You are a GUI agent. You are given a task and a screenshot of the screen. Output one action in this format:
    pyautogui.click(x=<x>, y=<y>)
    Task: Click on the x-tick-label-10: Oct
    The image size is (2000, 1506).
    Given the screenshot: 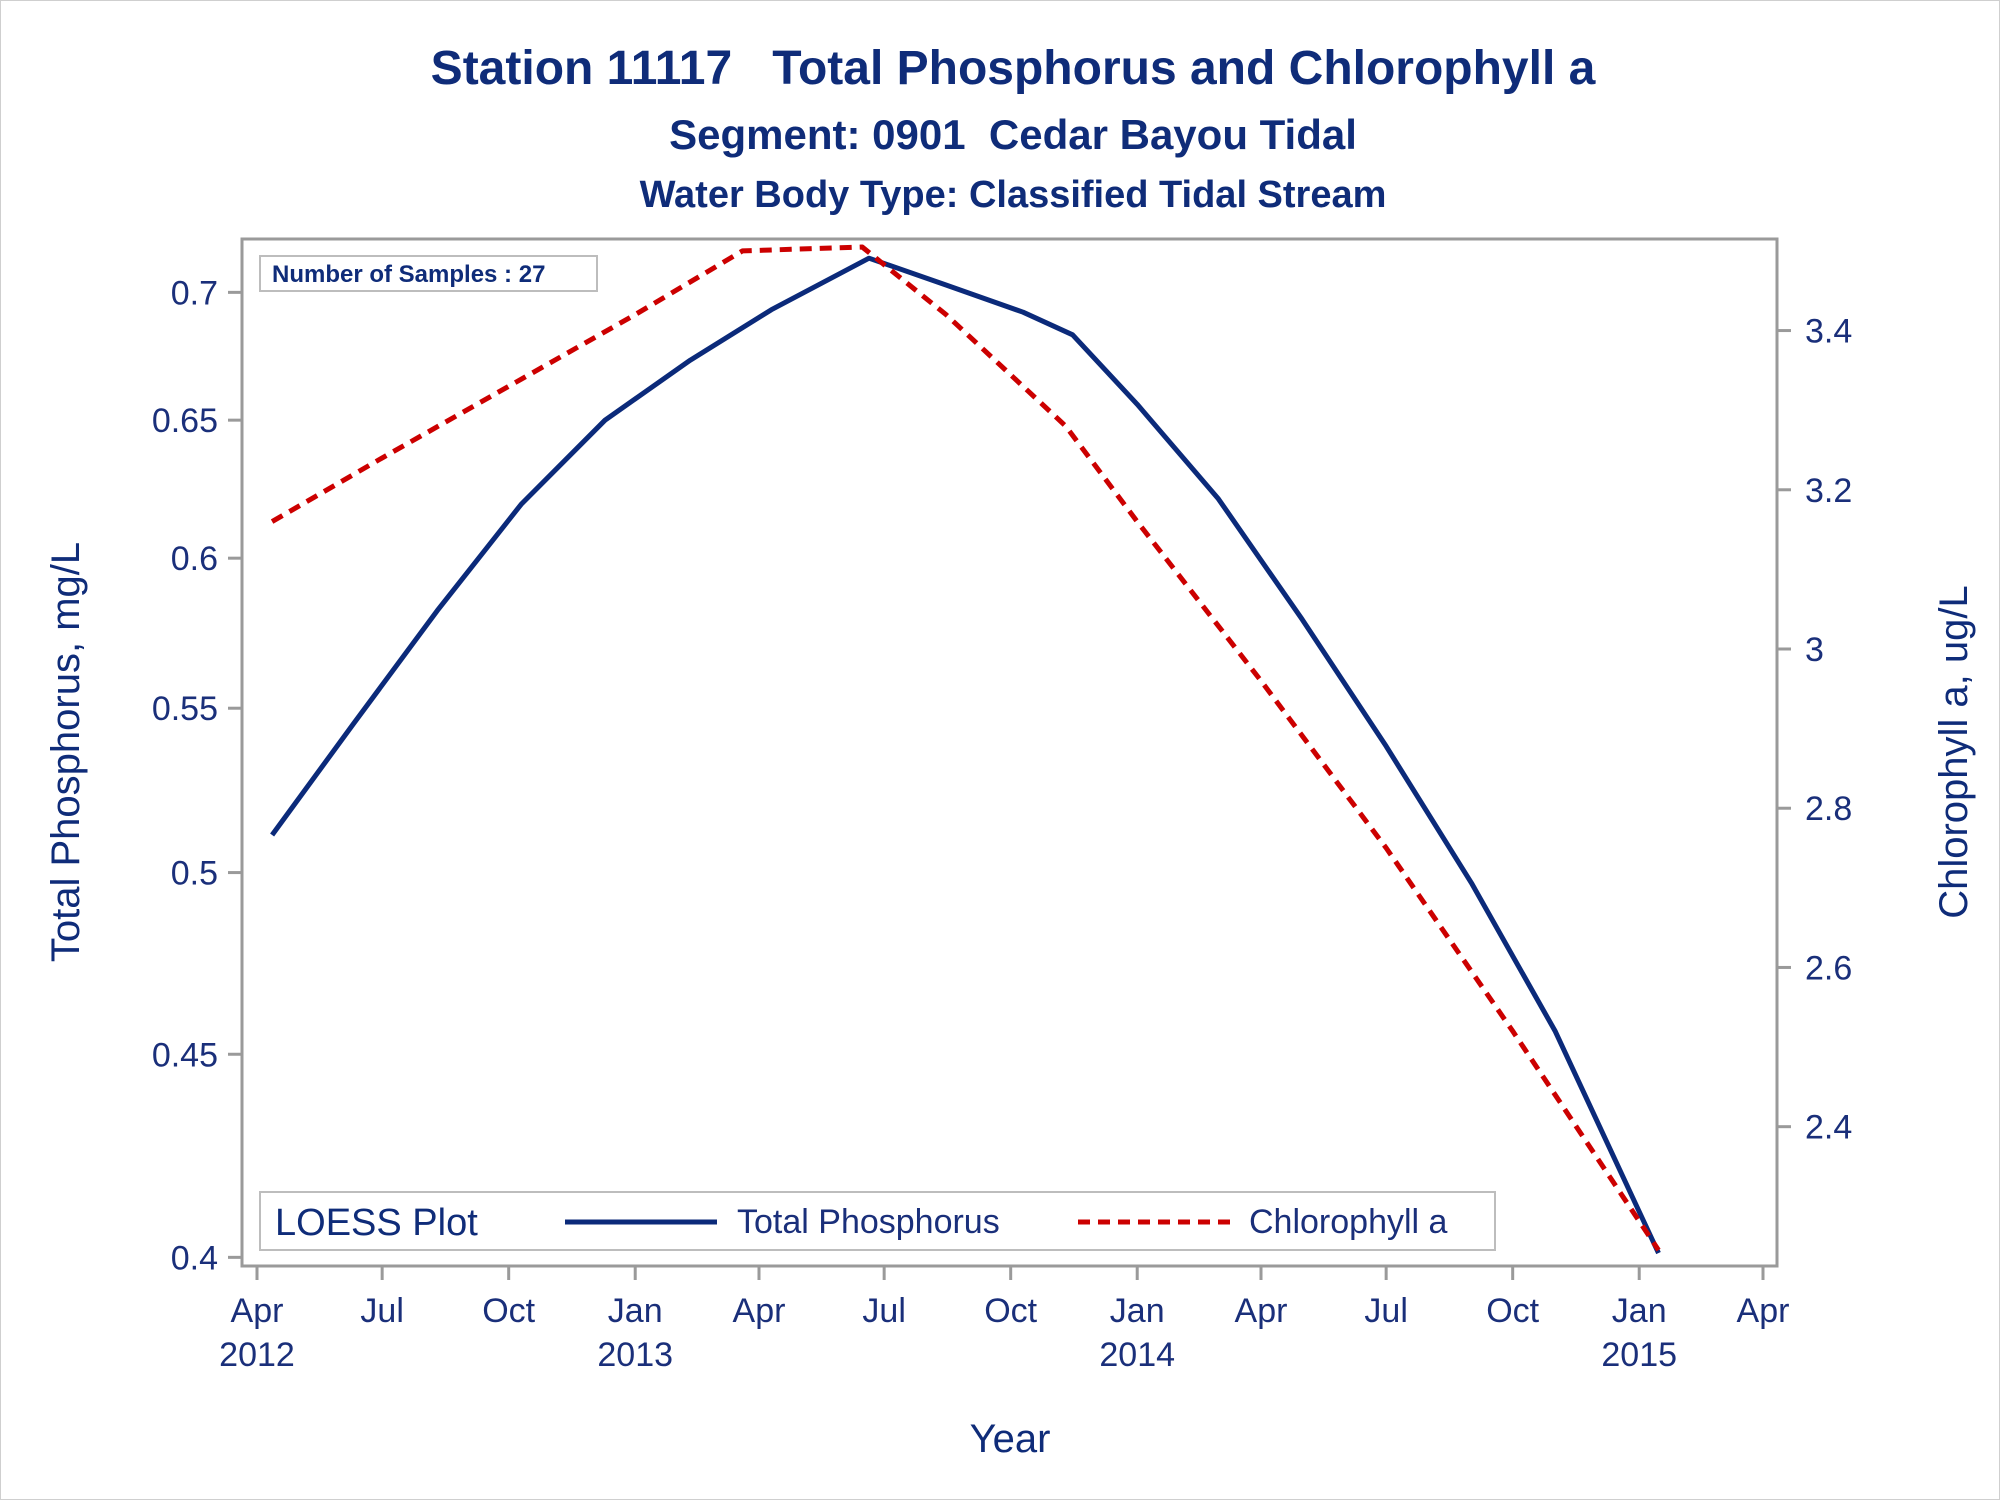 What is the action you would take?
    pyautogui.click(x=1512, y=1311)
    